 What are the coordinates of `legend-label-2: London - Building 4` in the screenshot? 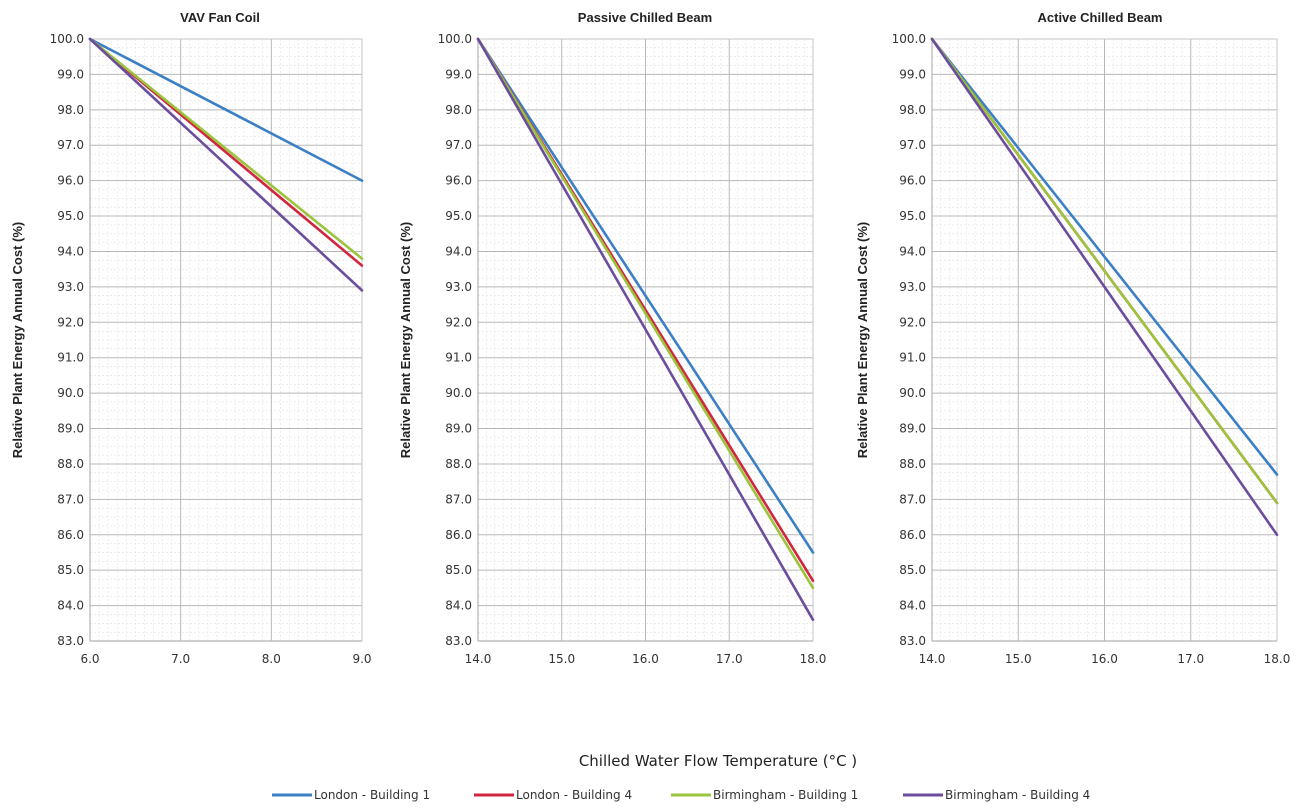 It's located at (574, 795).